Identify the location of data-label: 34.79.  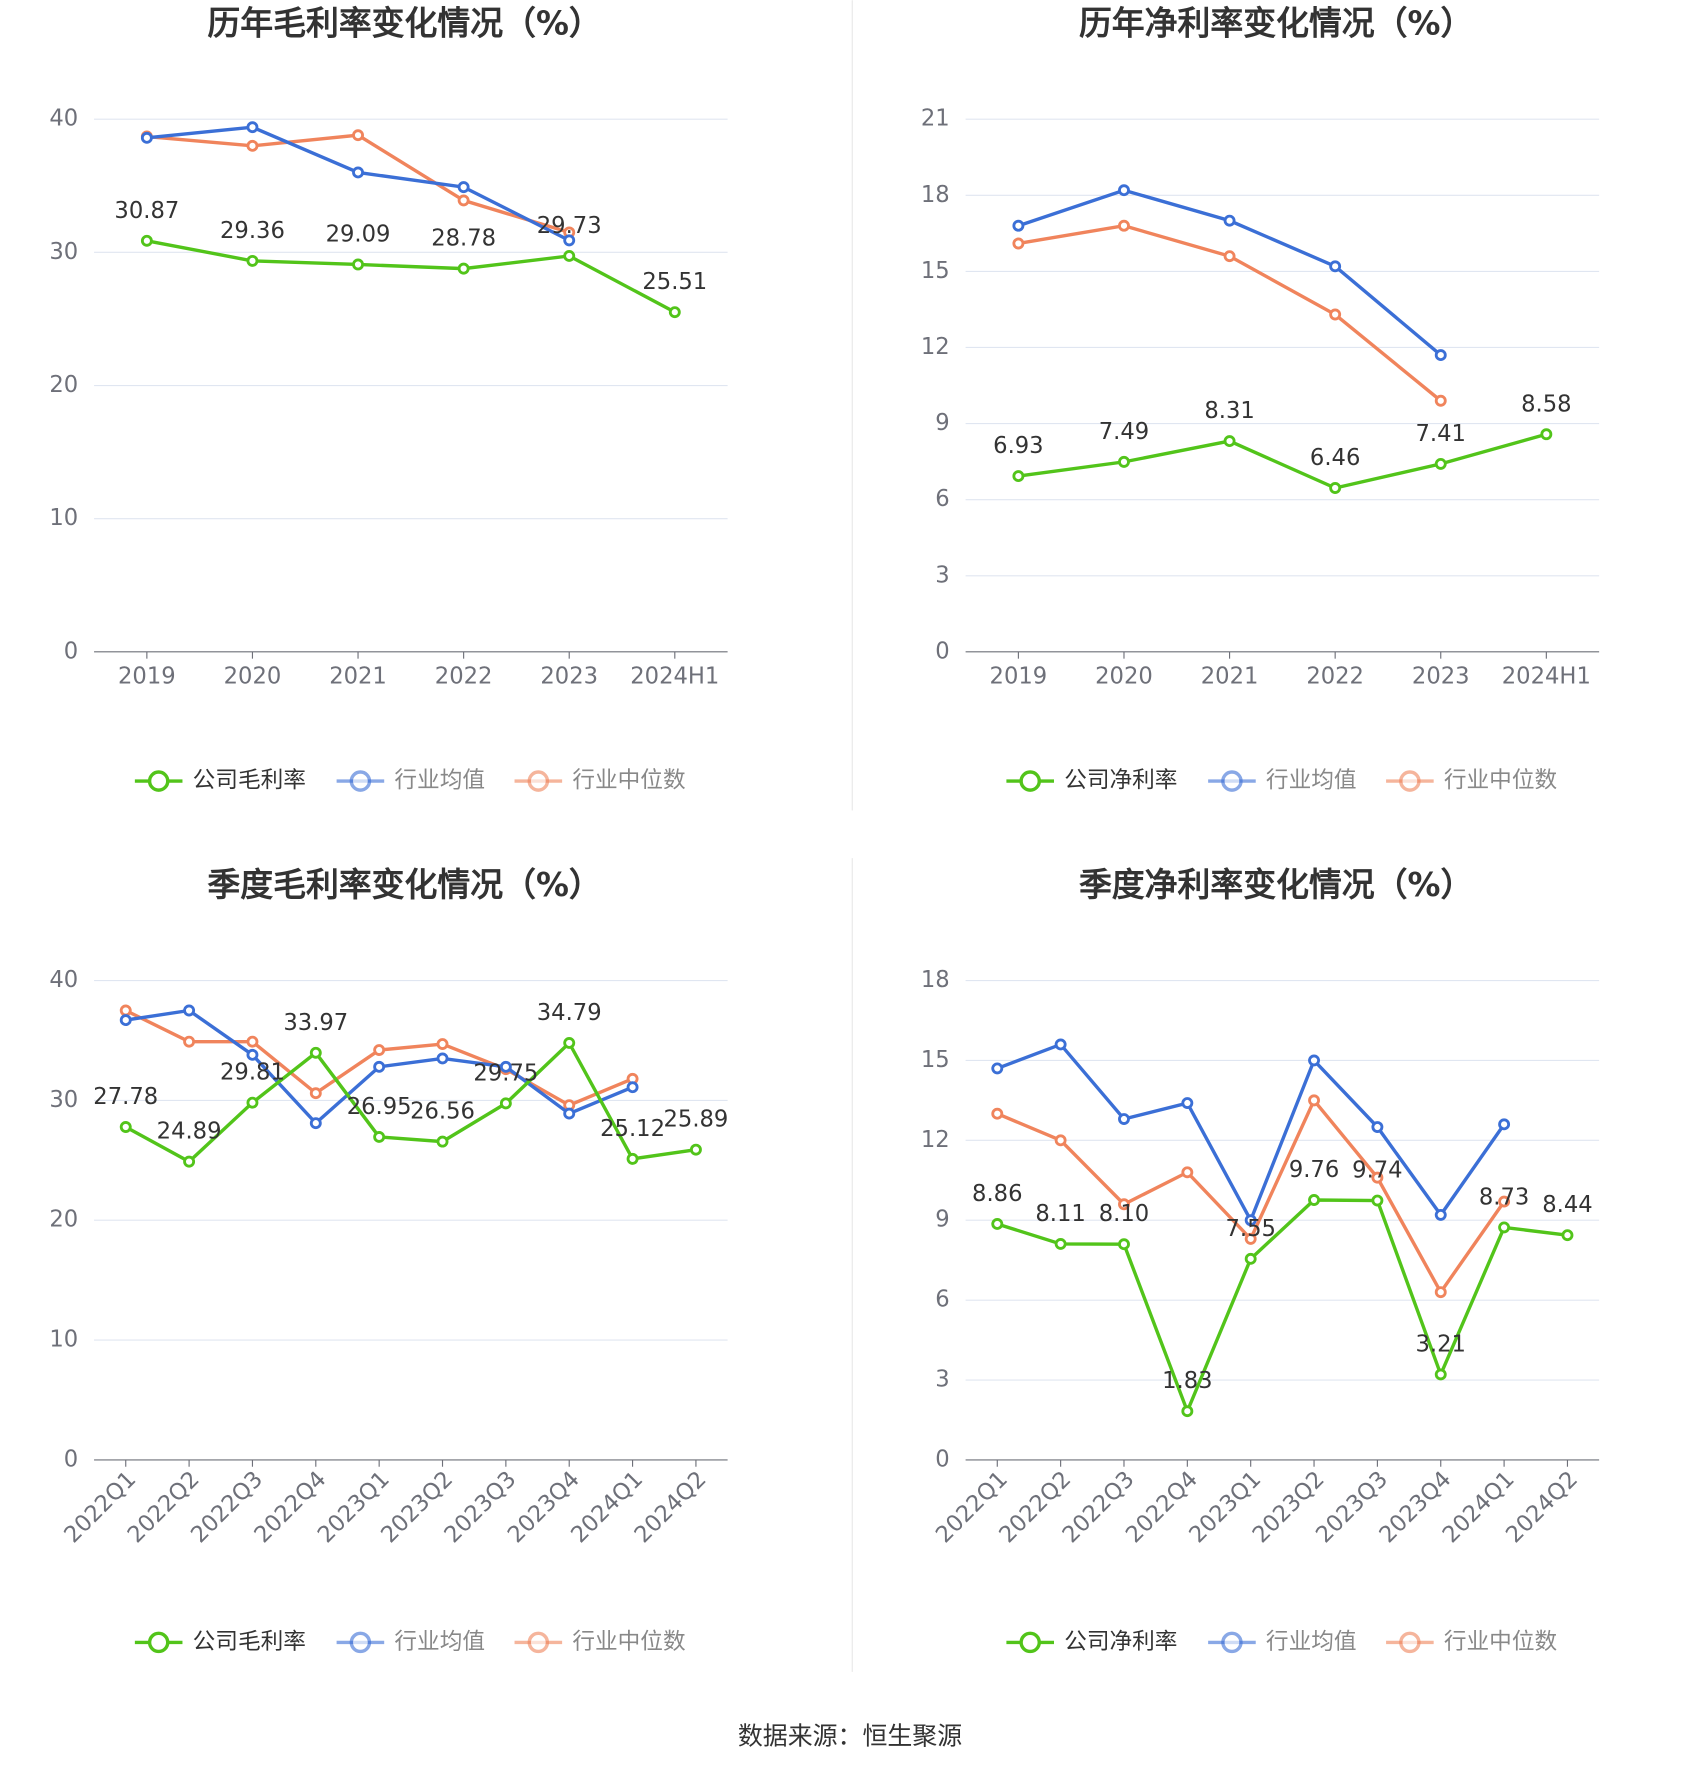
(569, 1013).